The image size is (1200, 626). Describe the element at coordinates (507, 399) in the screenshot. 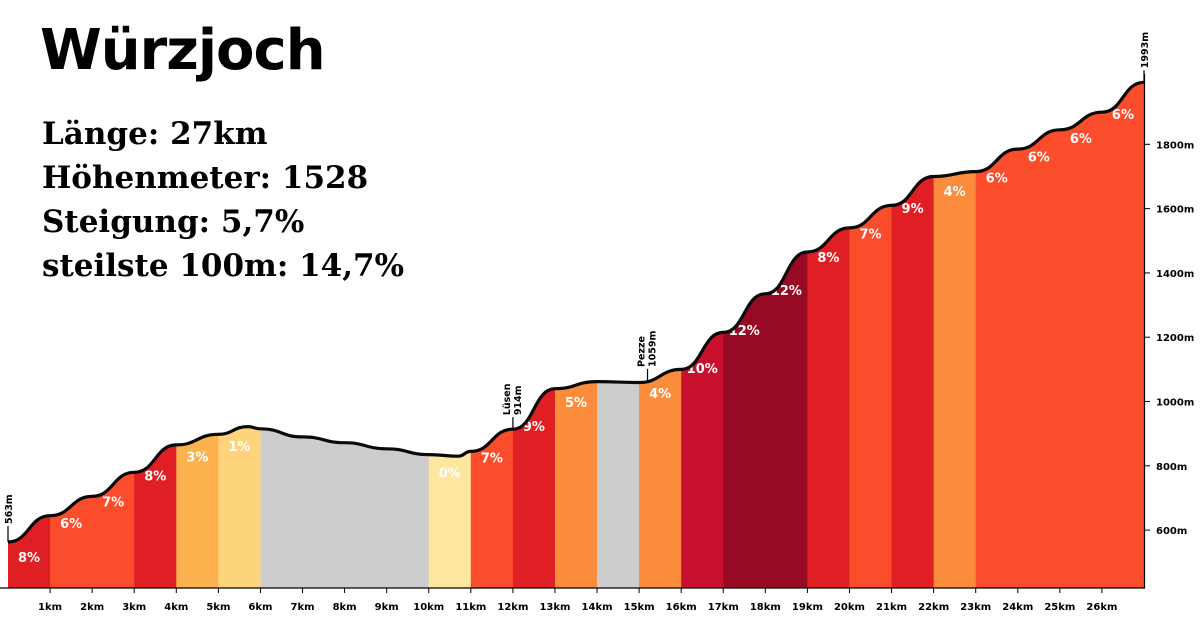

I see `poi-name: Lüsen` at that location.